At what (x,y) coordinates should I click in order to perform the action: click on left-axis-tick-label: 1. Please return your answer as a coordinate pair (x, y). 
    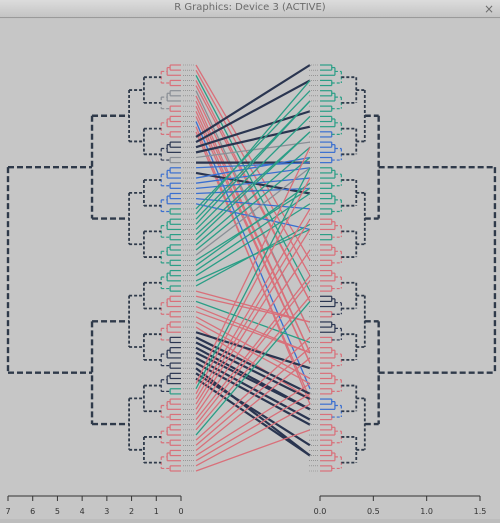
    Looking at the image, I should click on (156, 511).